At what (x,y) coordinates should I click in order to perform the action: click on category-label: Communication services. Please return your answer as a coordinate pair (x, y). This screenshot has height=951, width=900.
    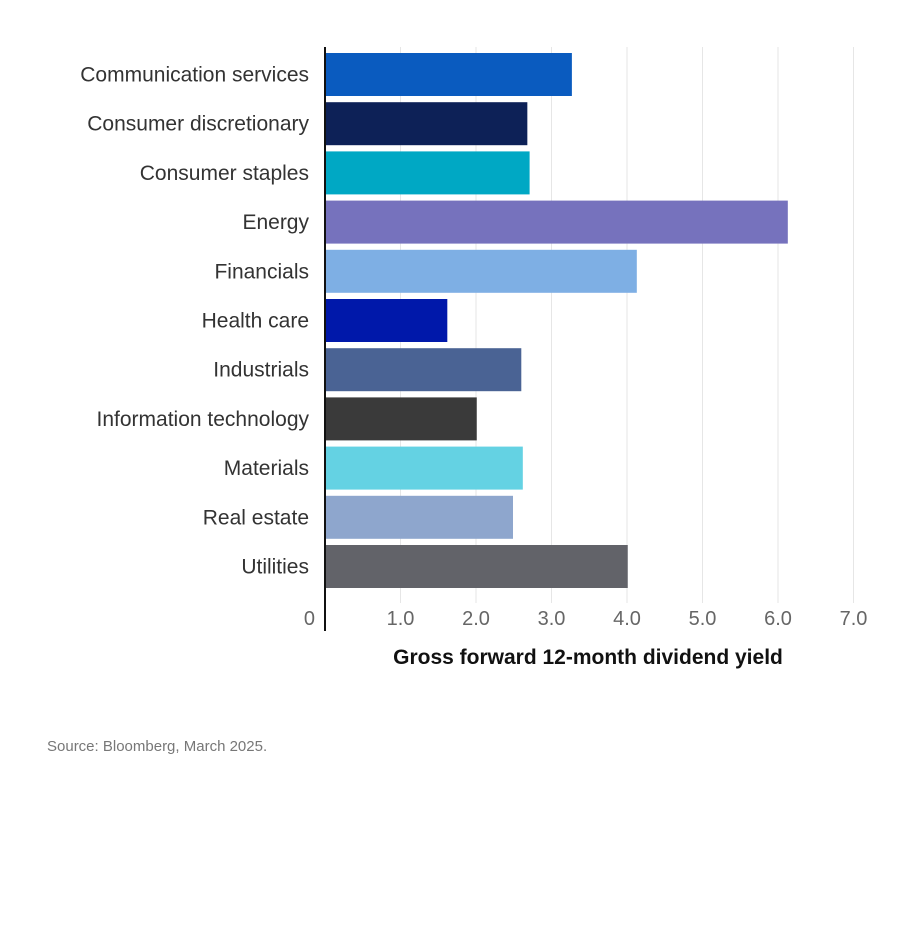
    Looking at the image, I should click on (194, 75).